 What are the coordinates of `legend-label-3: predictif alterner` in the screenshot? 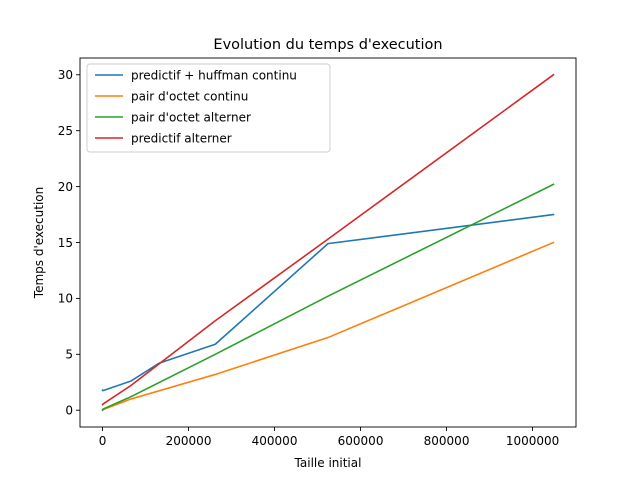 It's located at (181, 138).